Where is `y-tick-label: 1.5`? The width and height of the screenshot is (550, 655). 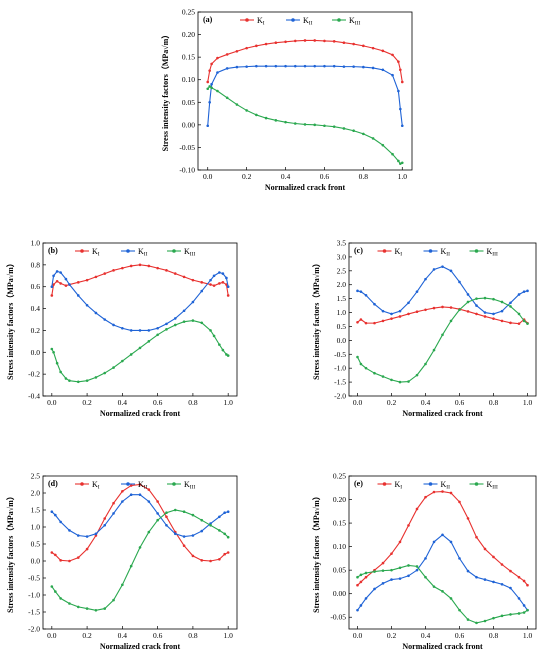 y-tick-label: 1.5 is located at coordinates (36, 510).